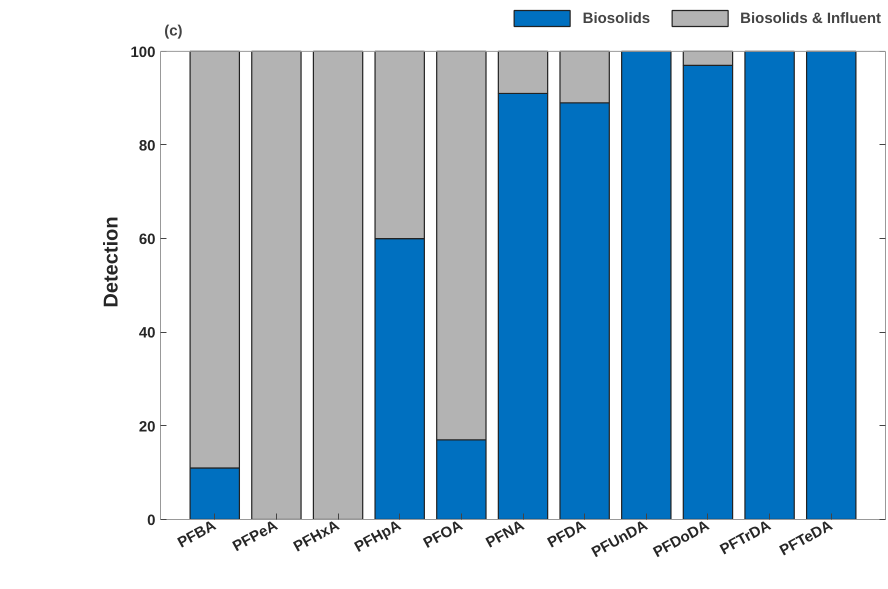 This screenshot has width=888, height=589. What do you see at coordinates (111, 262) in the screenshot?
I see `y-axis-title: Detection` at bounding box center [111, 262].